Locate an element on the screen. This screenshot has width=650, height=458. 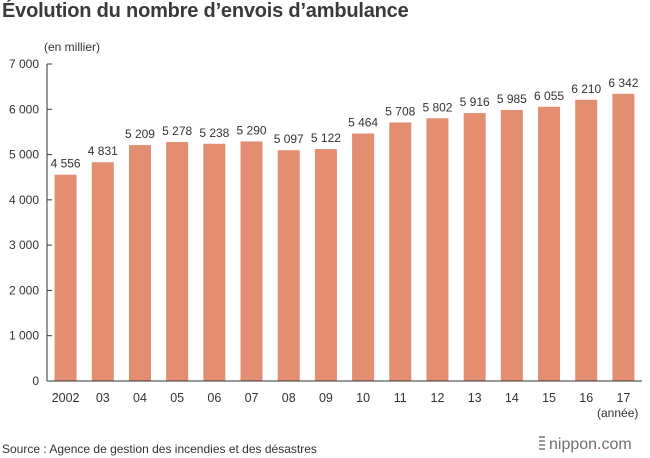
x-tick-label: 06 is located at coordinates (214, 398).